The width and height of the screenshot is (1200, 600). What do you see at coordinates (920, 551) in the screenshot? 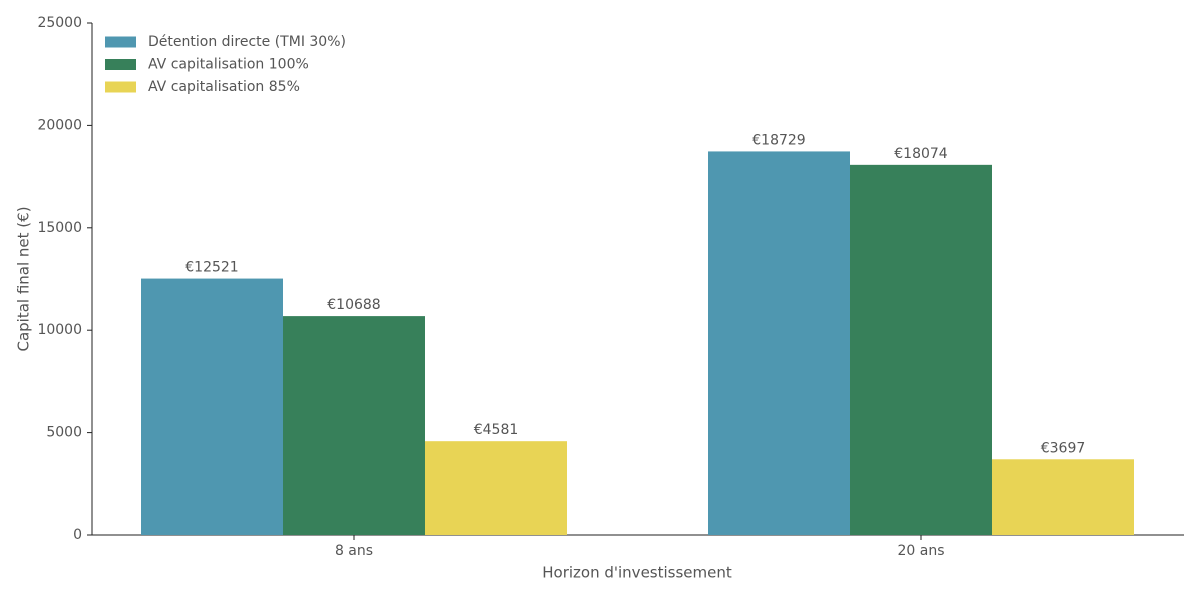
I see `x-tick-label: 20 ans` at bounding box center [920, 551].